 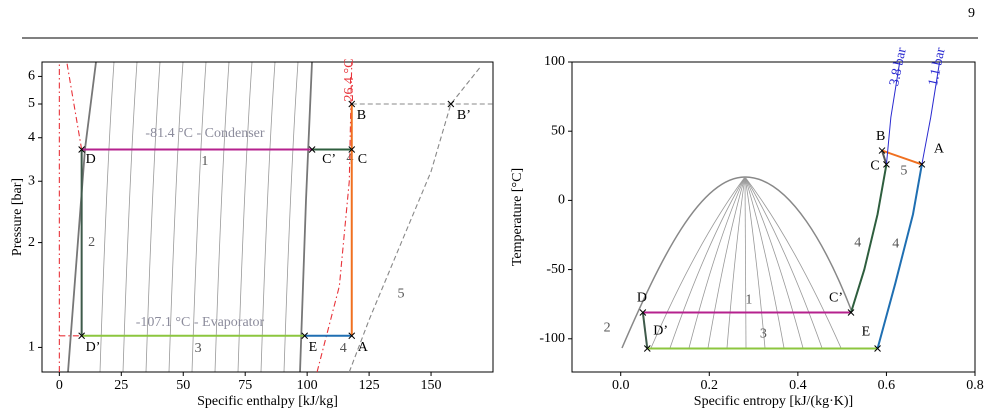 What do you see at coordinates (369, 385) in the screenshot?
I see `x-tick-label: 125` at bounding box center [369, 385].